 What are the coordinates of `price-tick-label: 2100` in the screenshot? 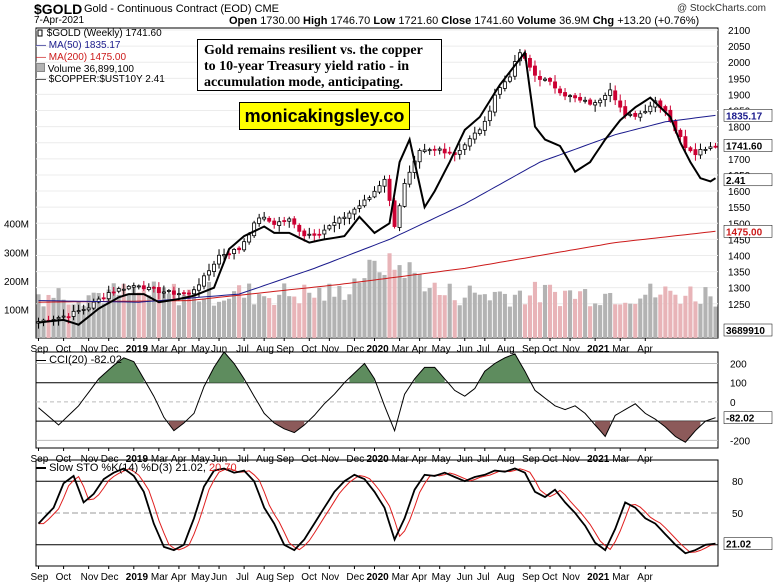 It's located at (739, 31).